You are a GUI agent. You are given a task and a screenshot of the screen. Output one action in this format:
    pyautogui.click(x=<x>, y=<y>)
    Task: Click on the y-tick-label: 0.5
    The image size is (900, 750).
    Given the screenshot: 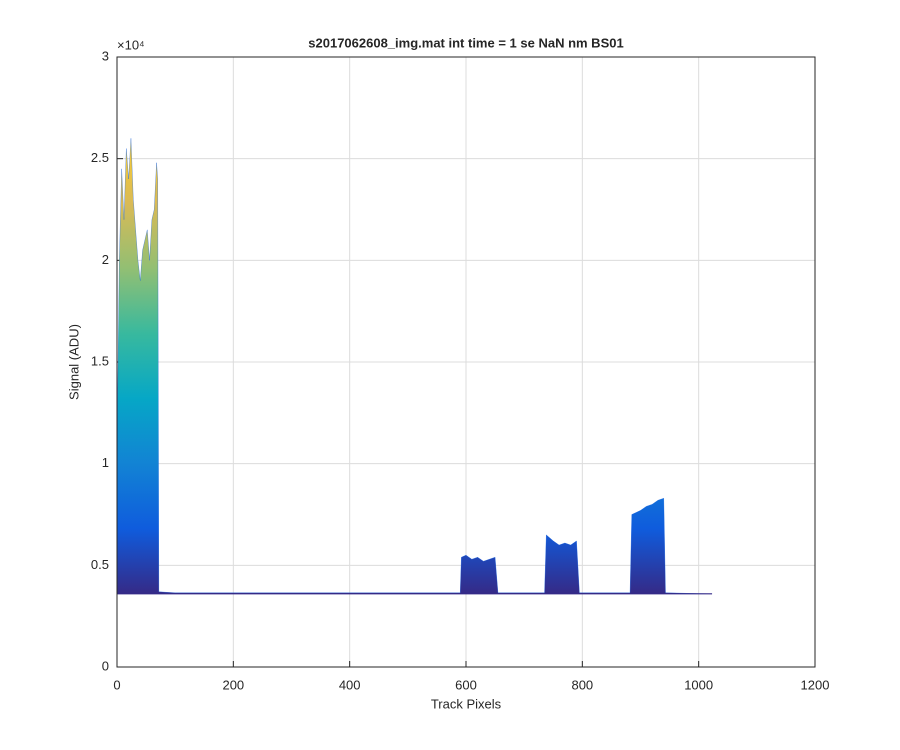 What is the action you would take?
    pyautogui.click(x=100, y=564)
    